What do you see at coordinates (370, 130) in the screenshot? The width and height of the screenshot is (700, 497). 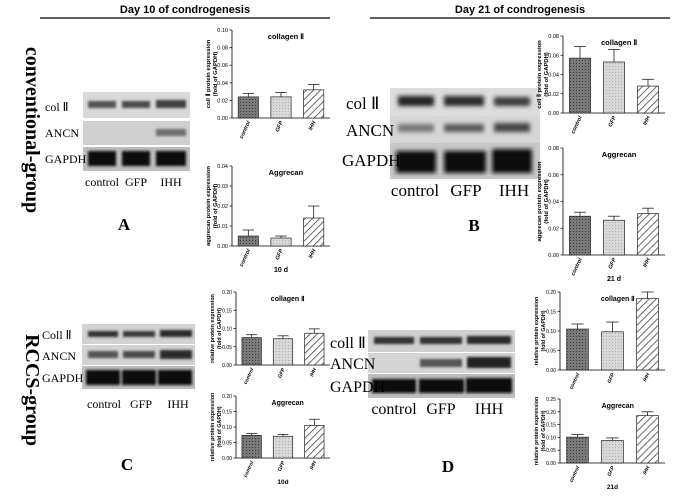 I see `blot-label-b-ancn: ANCN` at bounding box center [370, 130].